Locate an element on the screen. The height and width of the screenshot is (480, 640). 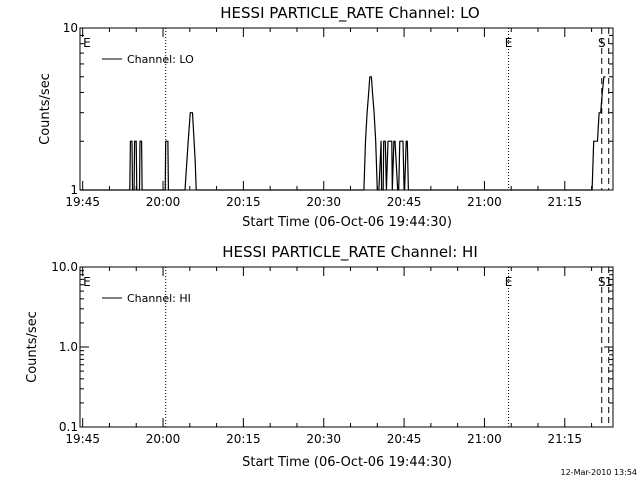
legend-label: Channel: HI is located at coordinates (159, 298).